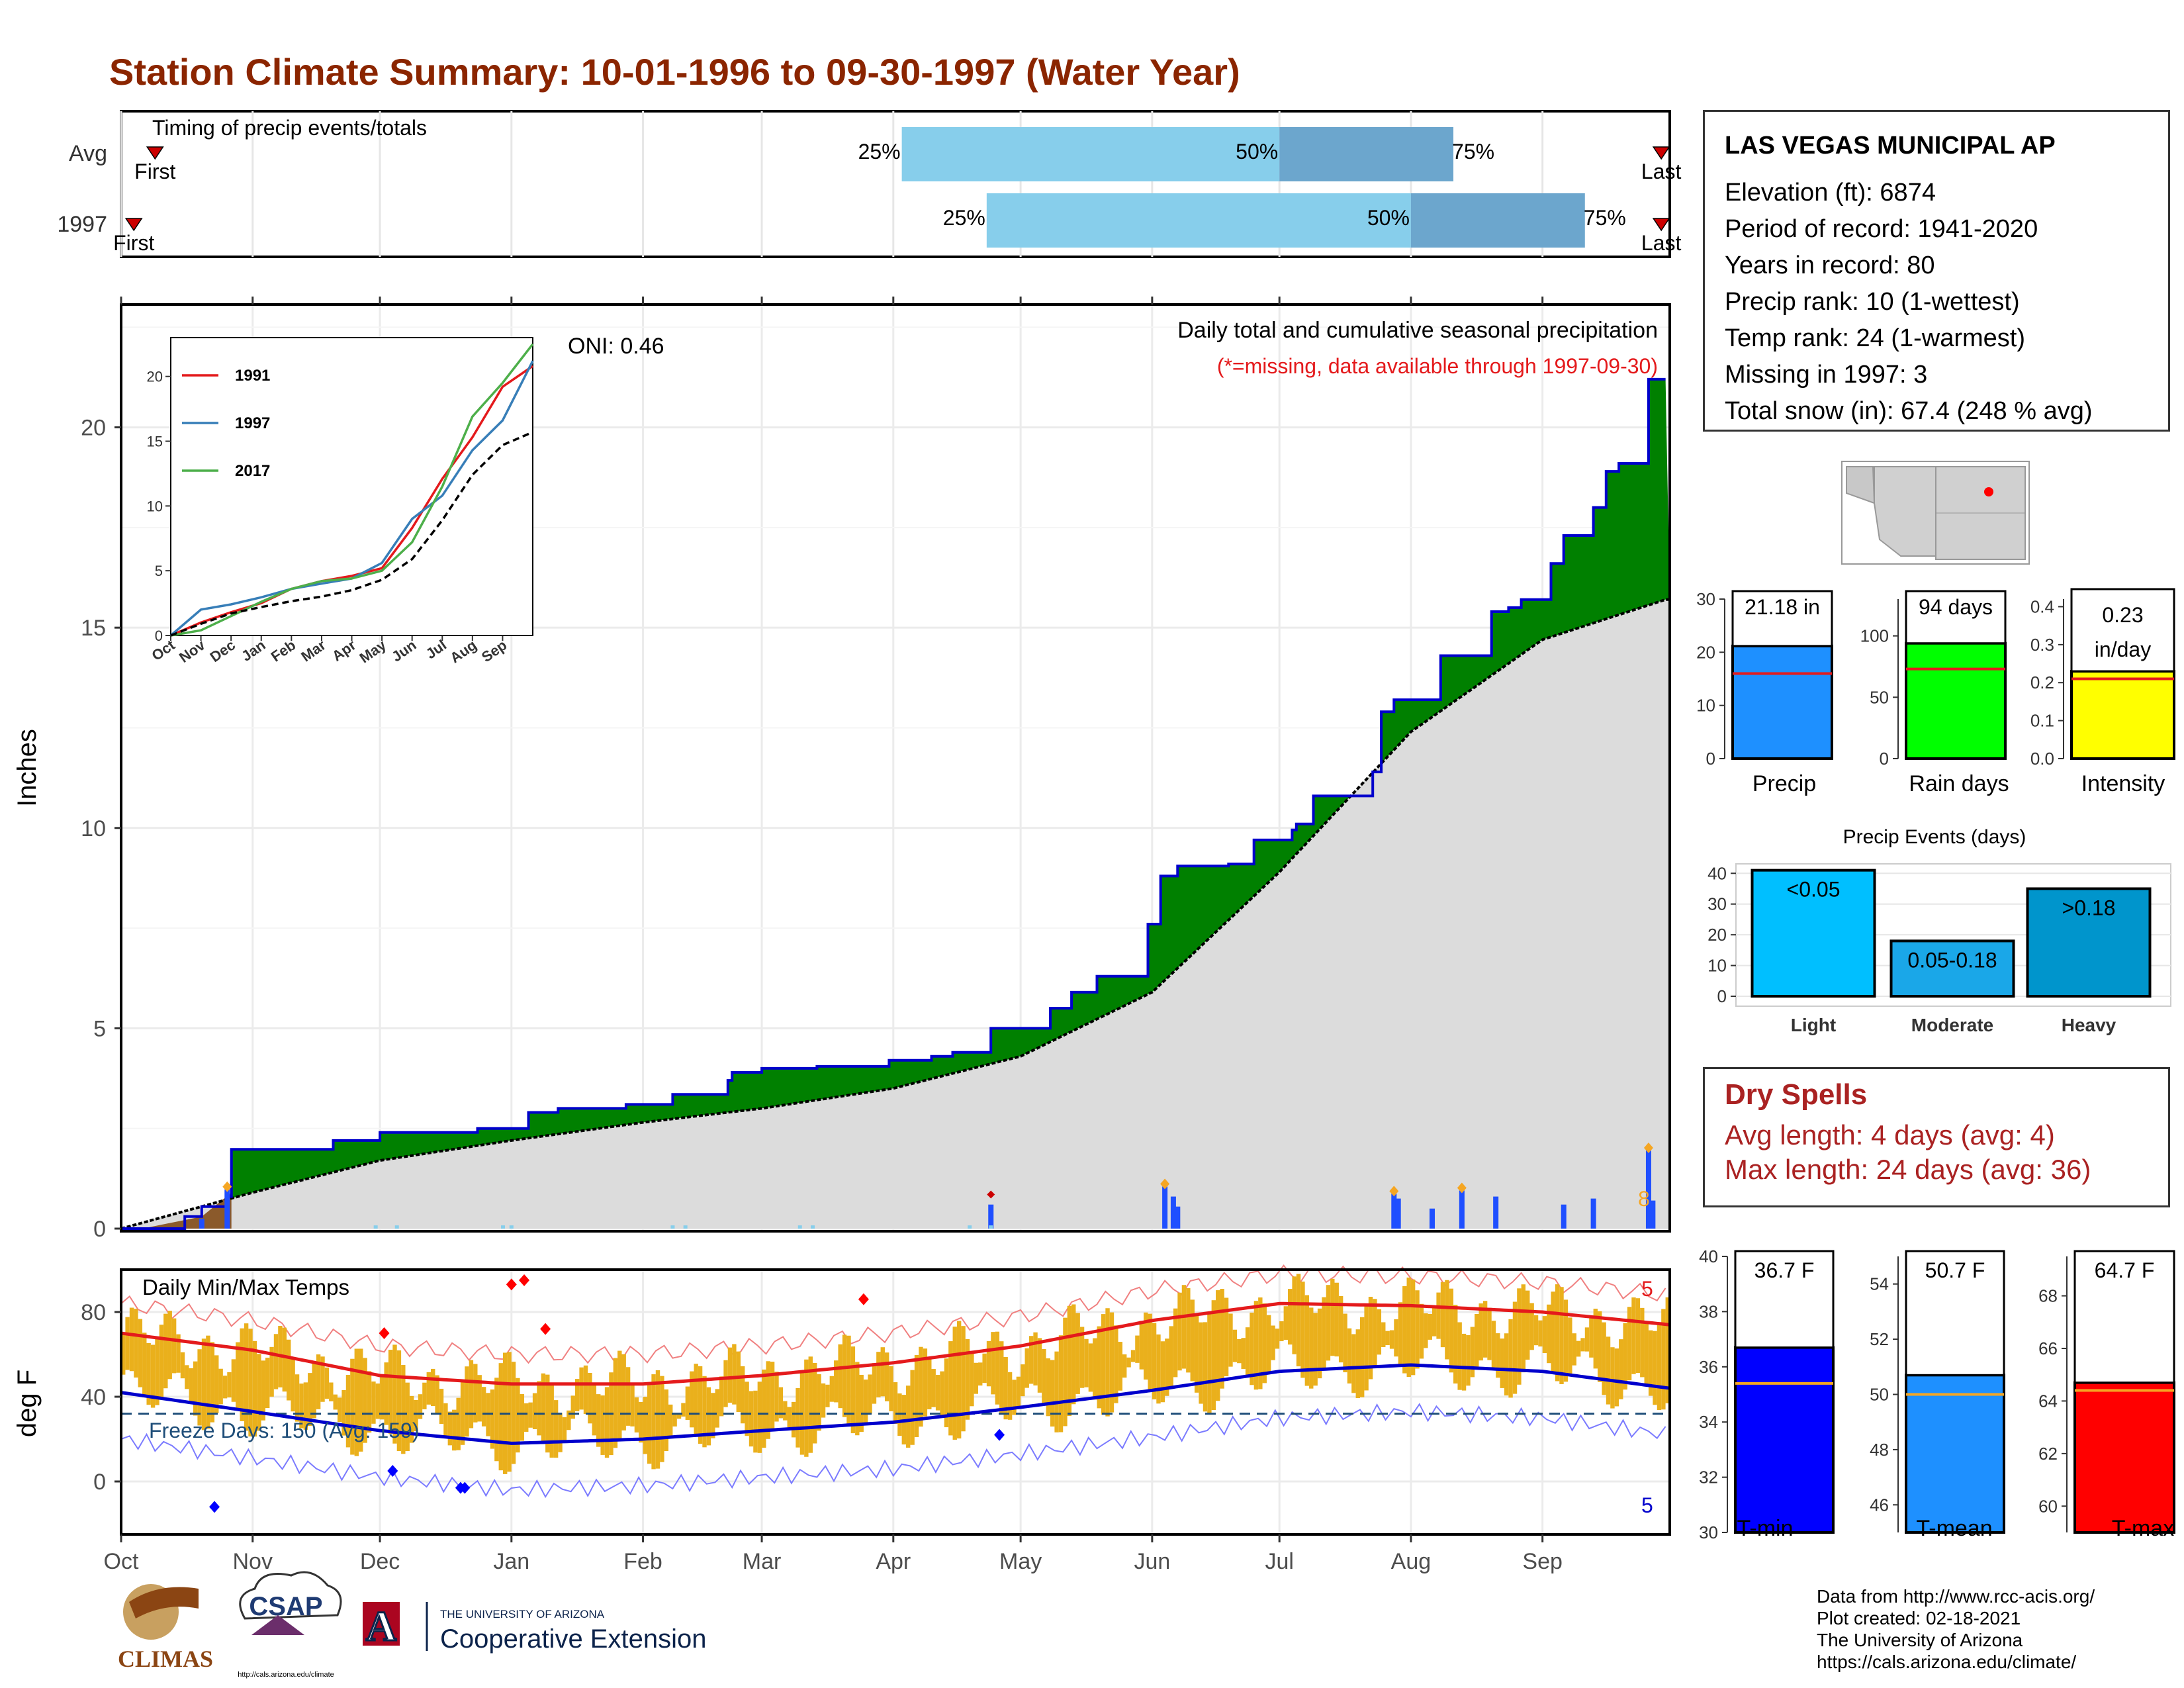 The image size is (2184, 1688). What do you see at coordinates (284, 1430) in the screenshot?
I see `freeze-days-label: Freeze Days: 150 (Avg: 159)` at bounding box center [284, 1430].